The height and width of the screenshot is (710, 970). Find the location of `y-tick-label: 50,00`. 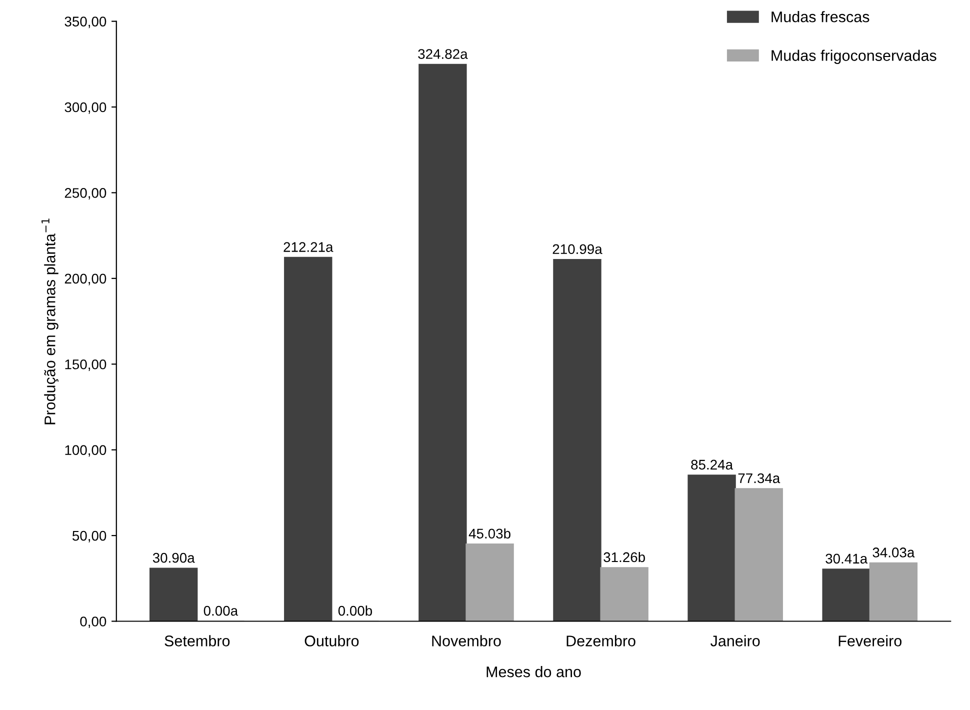

y-tick-label: 50,00 is located at coordinates (89, 536).